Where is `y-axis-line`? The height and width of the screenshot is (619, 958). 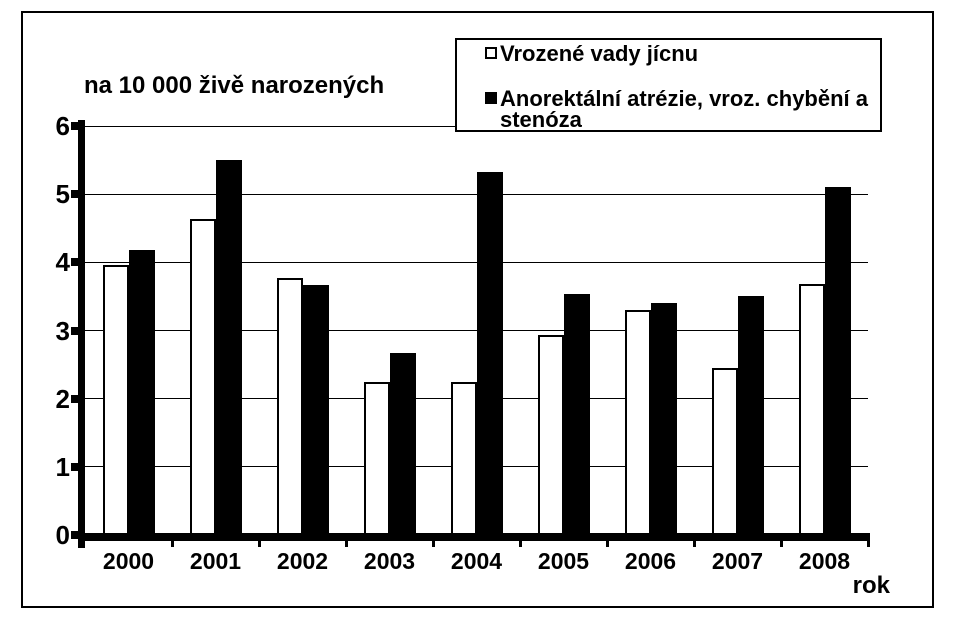 y-axis-line is located at coordinates (81, 334).